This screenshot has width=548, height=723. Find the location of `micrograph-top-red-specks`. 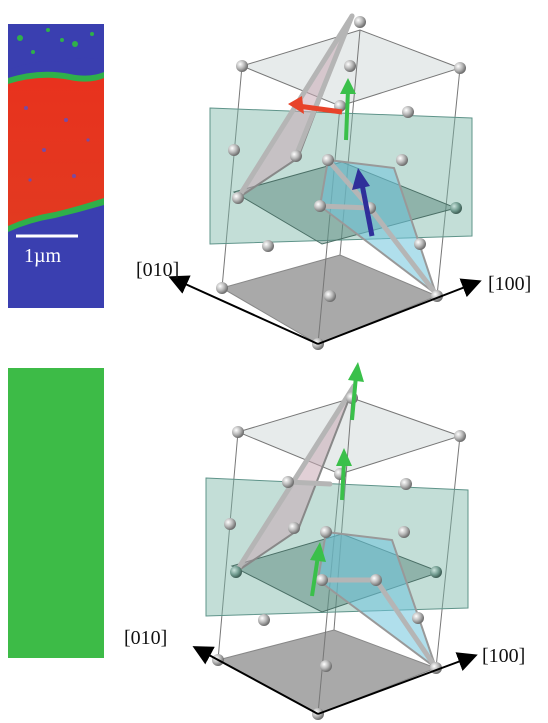

micrograph-top-red-specks is located at coordinates (57, 144).